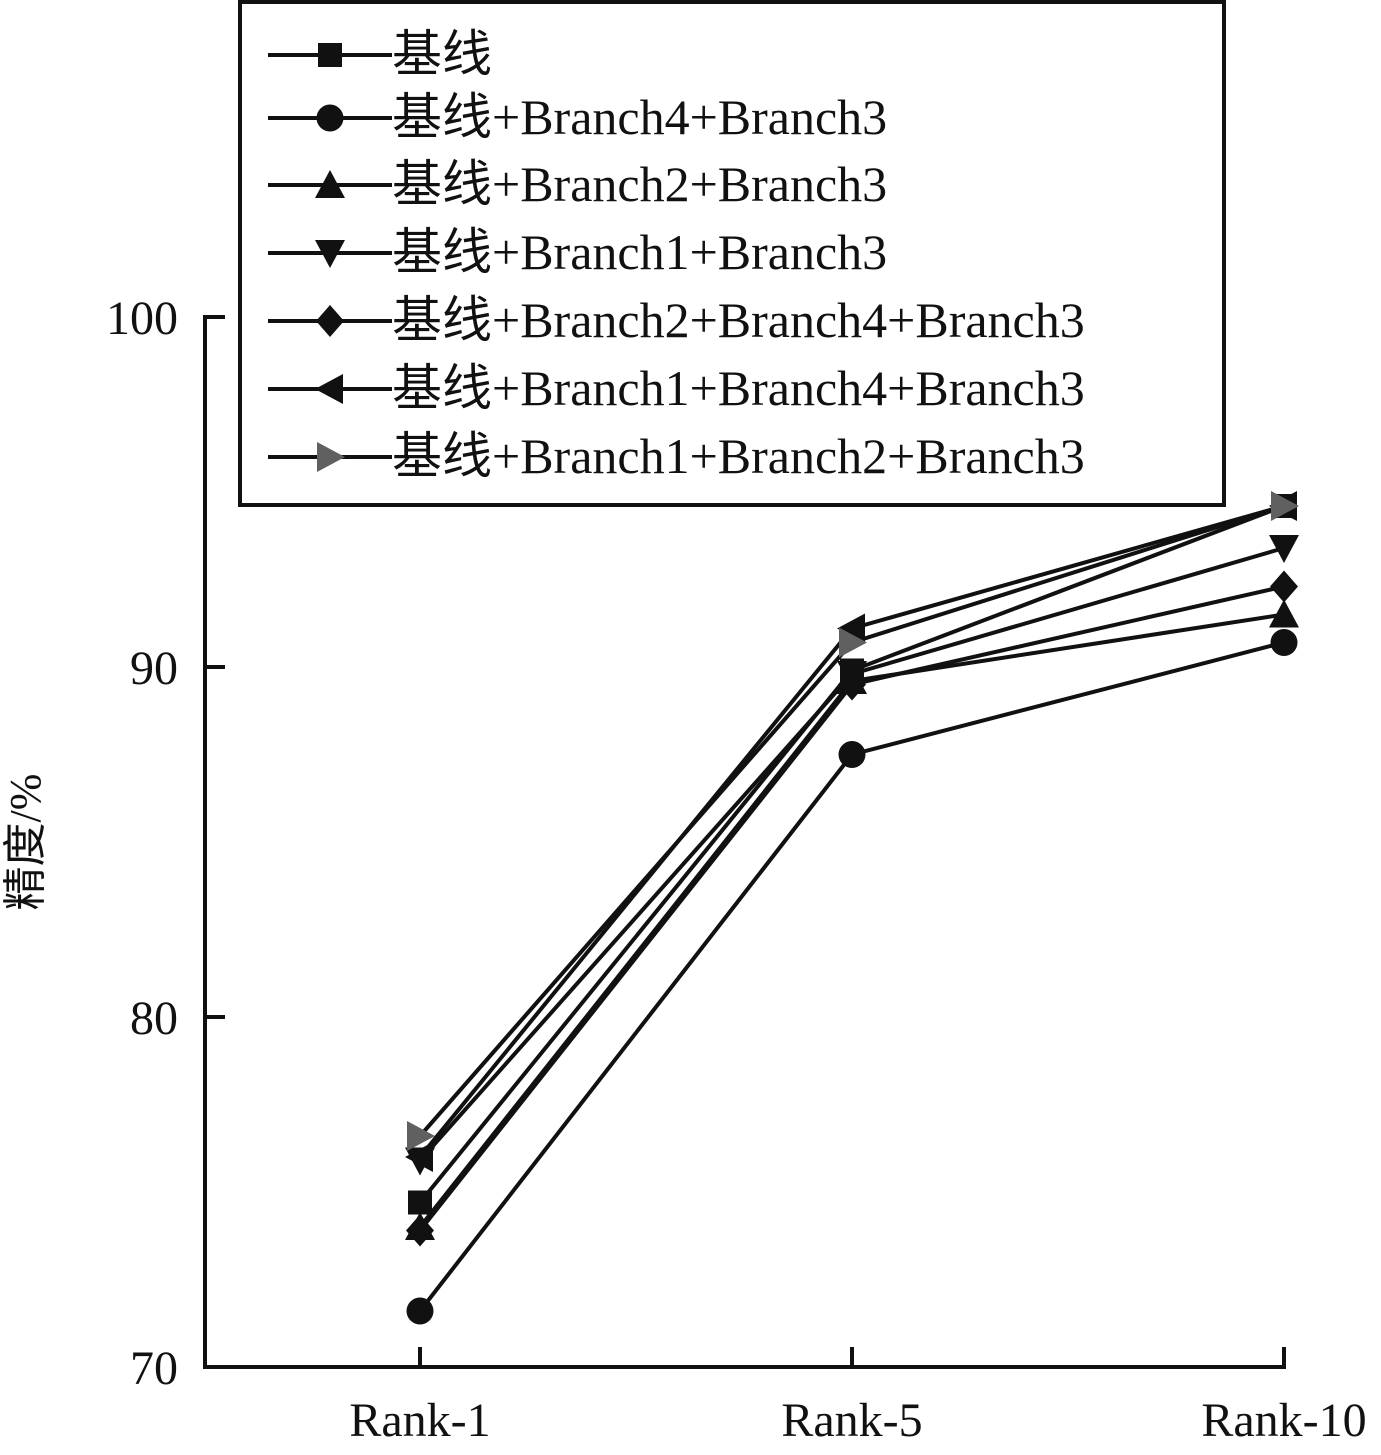 This screenshot has height=1455, width=1381. What do you see at coordinates (154, 668) in the screenshot?
I see `y-tick-label: 90` at bounding box center [154, 668].